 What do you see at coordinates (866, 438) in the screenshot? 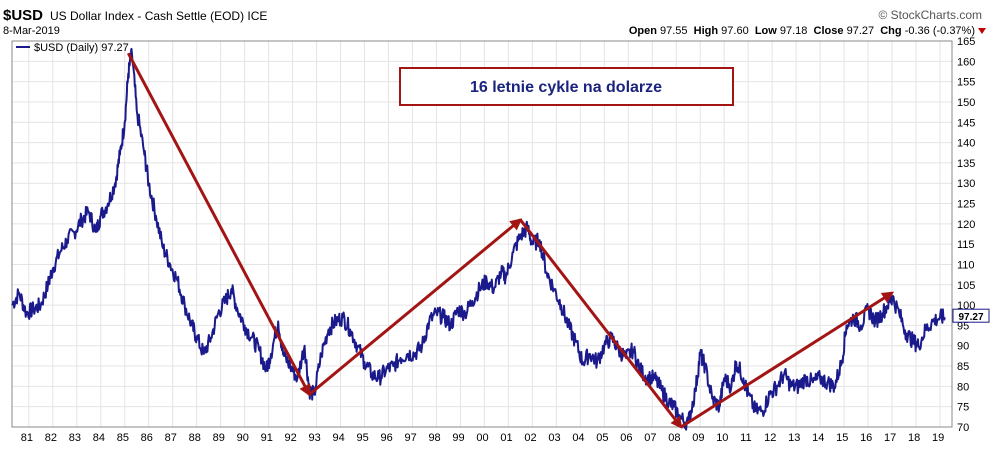
I see `x-tick-label: 16` at bounding box center [866, 438].